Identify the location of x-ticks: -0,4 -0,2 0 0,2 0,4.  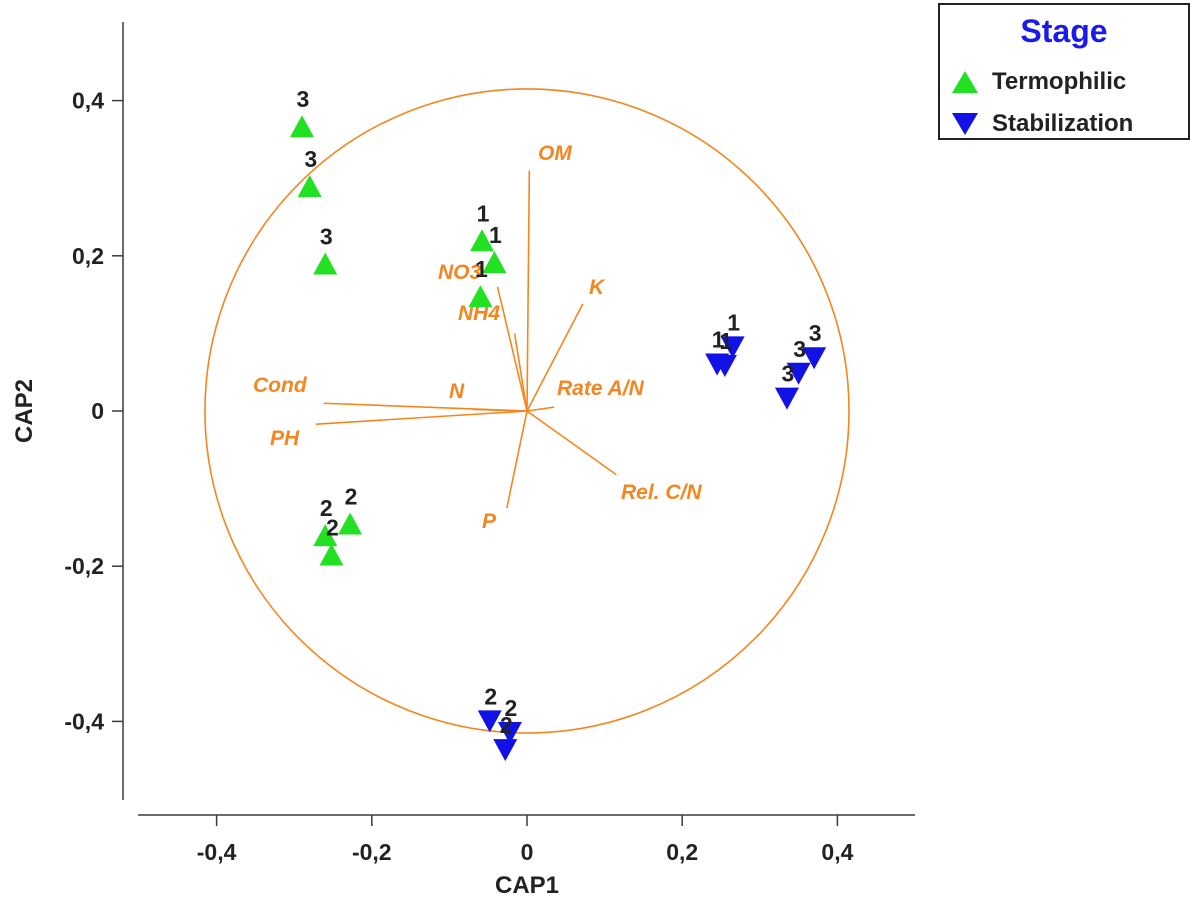
(525, 840).